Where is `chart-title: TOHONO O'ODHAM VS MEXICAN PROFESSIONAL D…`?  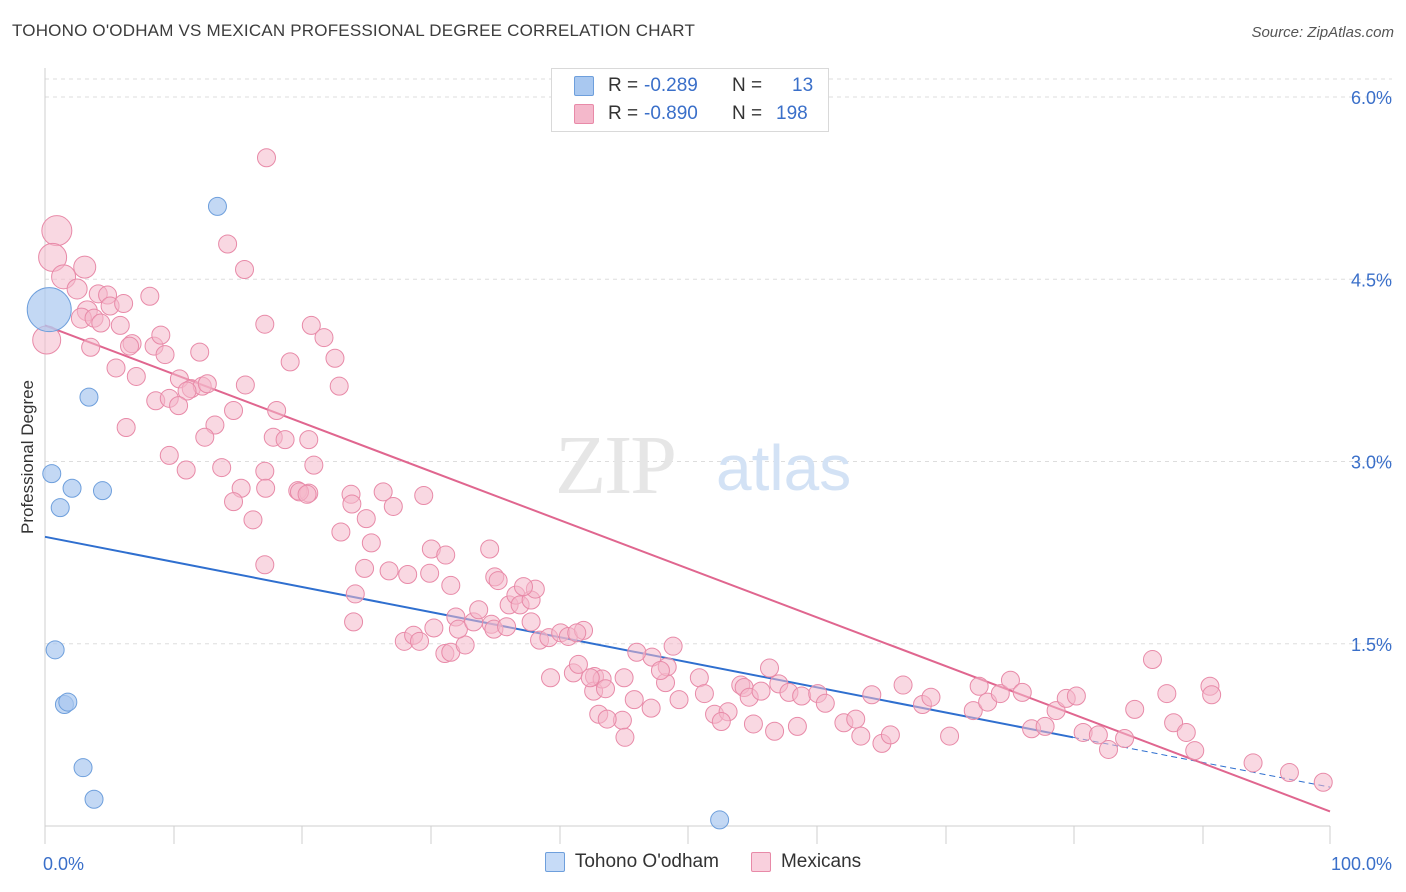 chart-title: TOHONO O'ODHAM VS MEXICAN PROFESSIONAL D… is located at coordinates (354, 30).